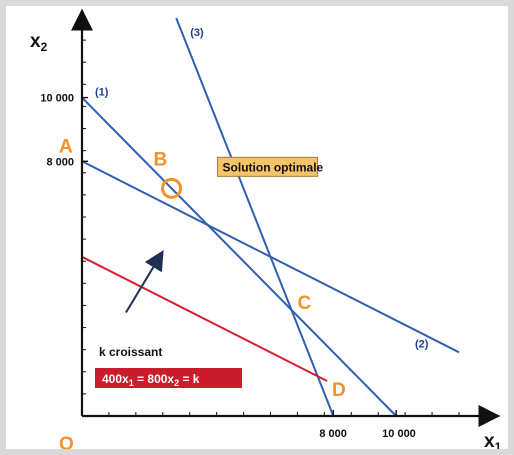  What do you see at coordinates (176, 383) in the screenshot?
I see `objective-equation-subscript: 2` at bounding box center [176, 383].